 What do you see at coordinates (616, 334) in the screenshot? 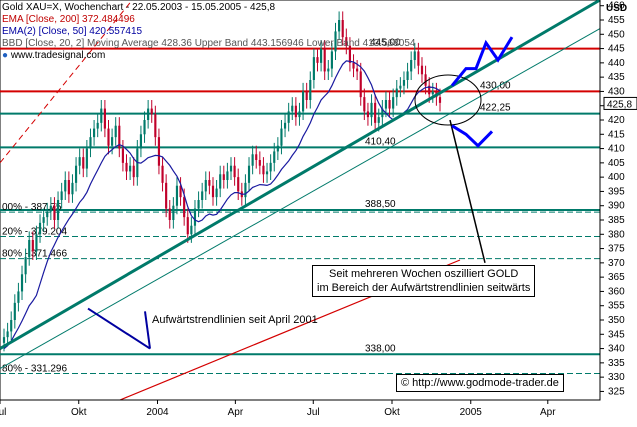
I see `price-tick-label: 345` at bounding box center [616, 334].